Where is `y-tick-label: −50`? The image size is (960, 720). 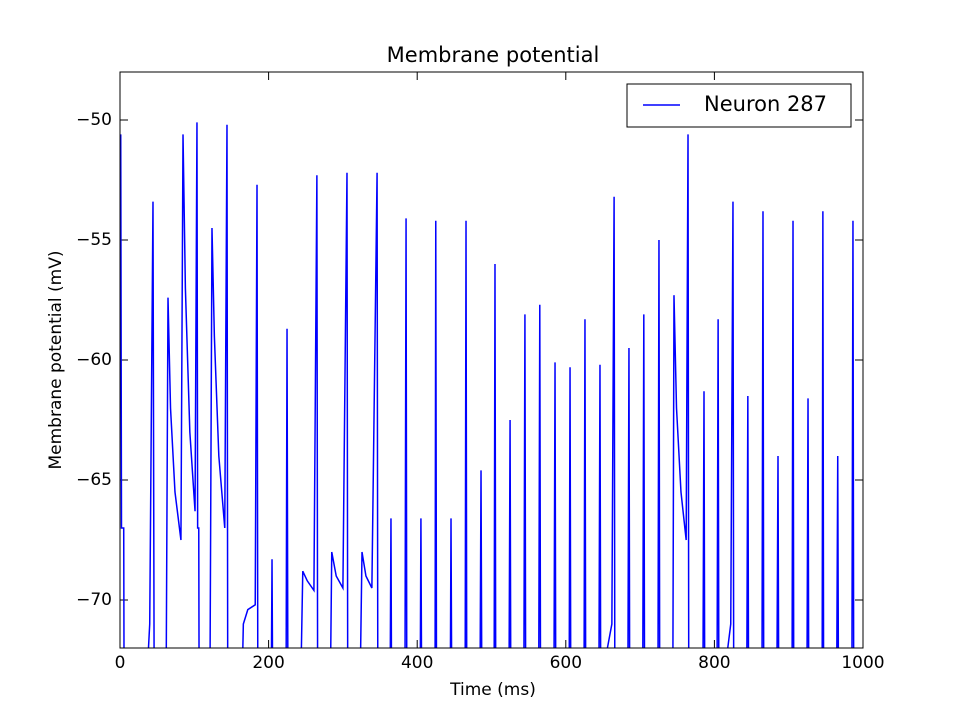 y-tick-label: −50 is located at coordinates (94, 120).